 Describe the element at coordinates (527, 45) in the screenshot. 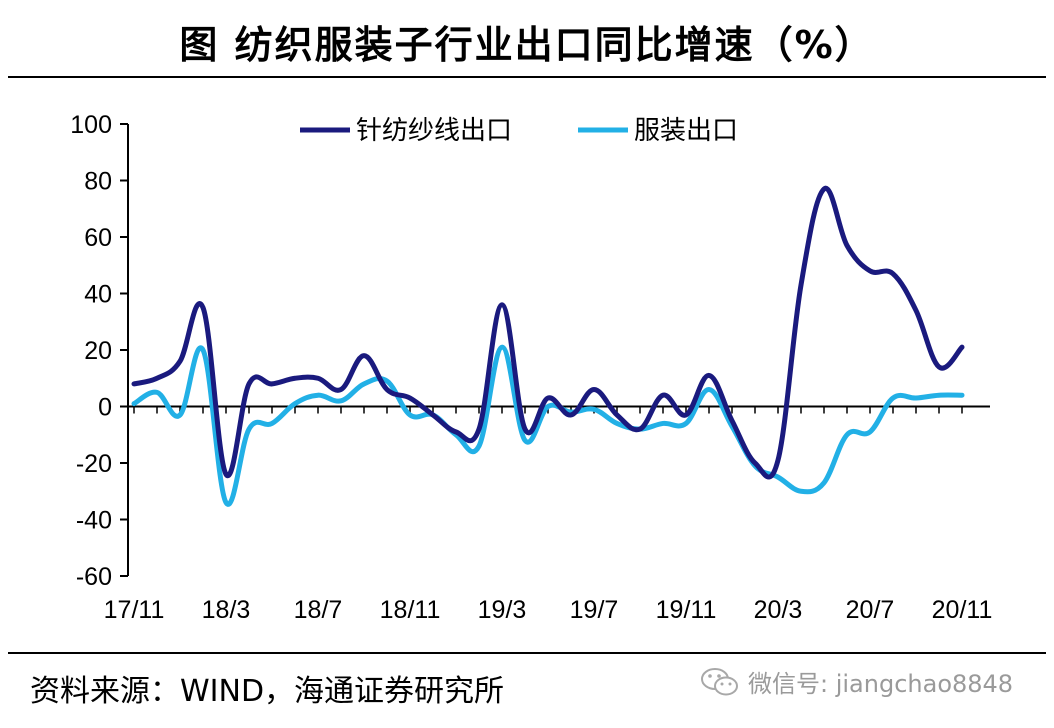

I see `chart-title: 图 纺织服装子行业出口同比增速（%）` at that location.